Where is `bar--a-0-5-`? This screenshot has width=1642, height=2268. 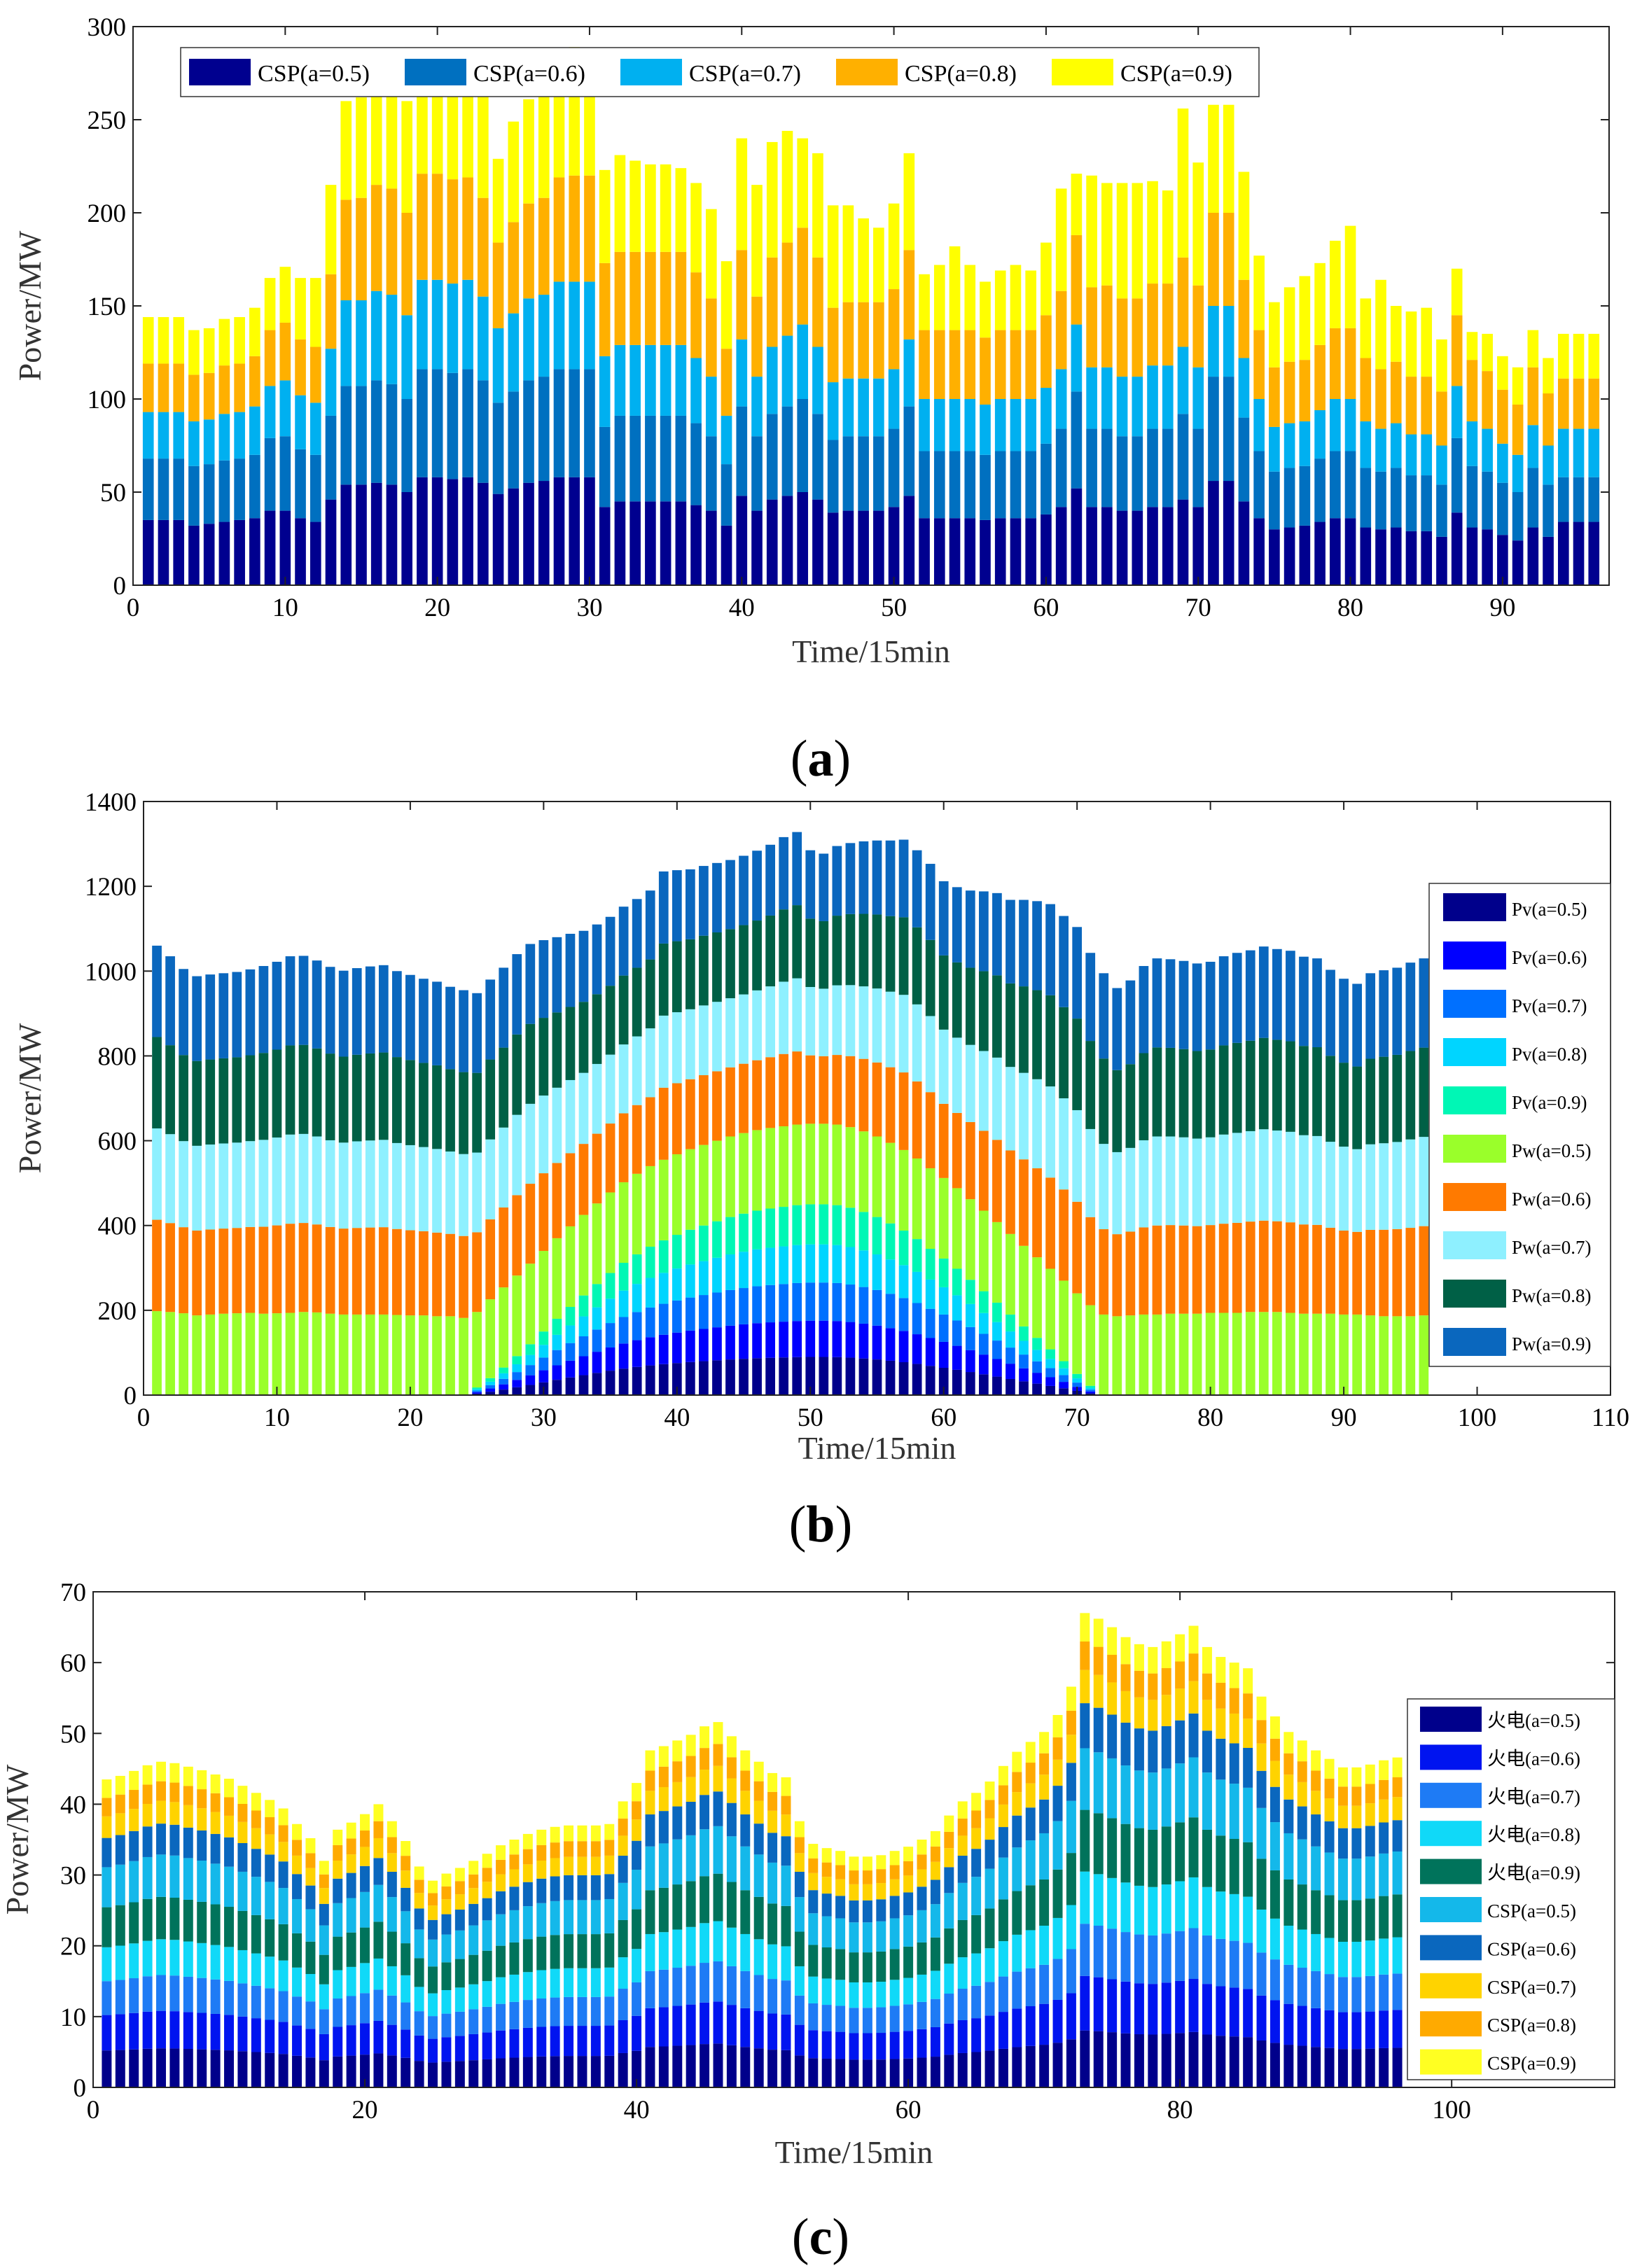 bar--a-0-5- is located at coordinates (1193, 2059).